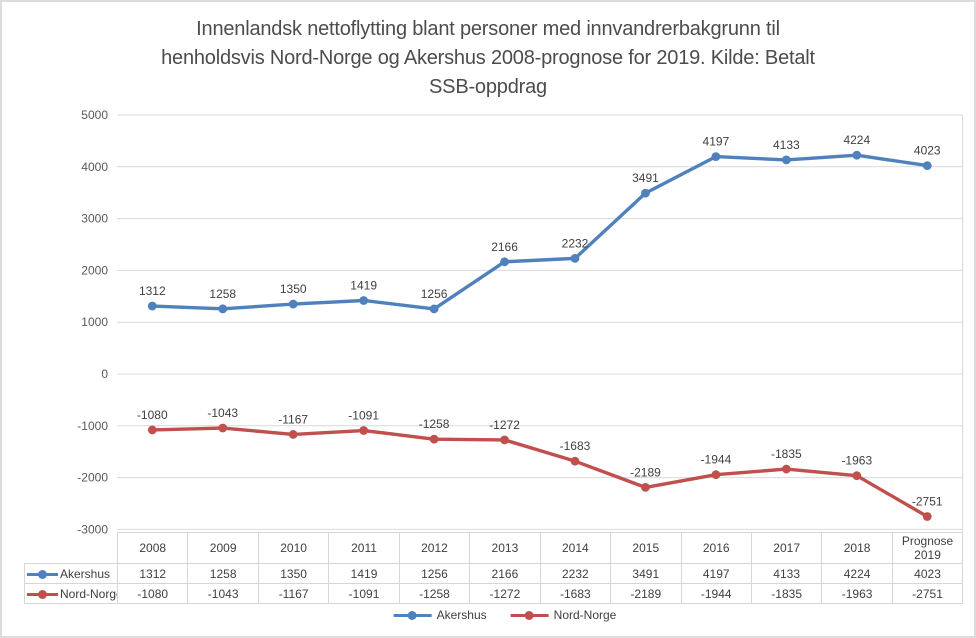  What do you see at coordinates (786, 454) in the screenshot?
I see `data-label-nord-norge-2017: -1835` at bounding box center [786, 454].